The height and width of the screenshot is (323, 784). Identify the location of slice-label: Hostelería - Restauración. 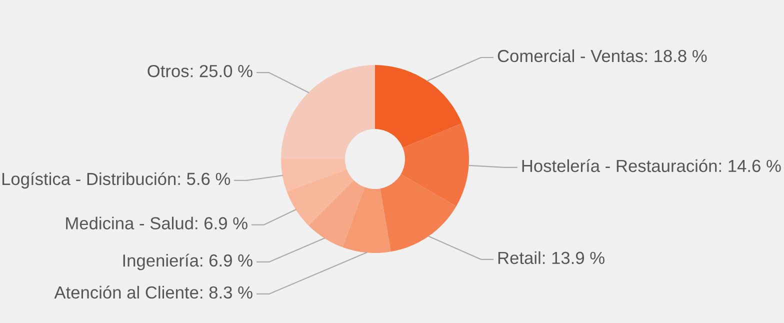
(619, 165).